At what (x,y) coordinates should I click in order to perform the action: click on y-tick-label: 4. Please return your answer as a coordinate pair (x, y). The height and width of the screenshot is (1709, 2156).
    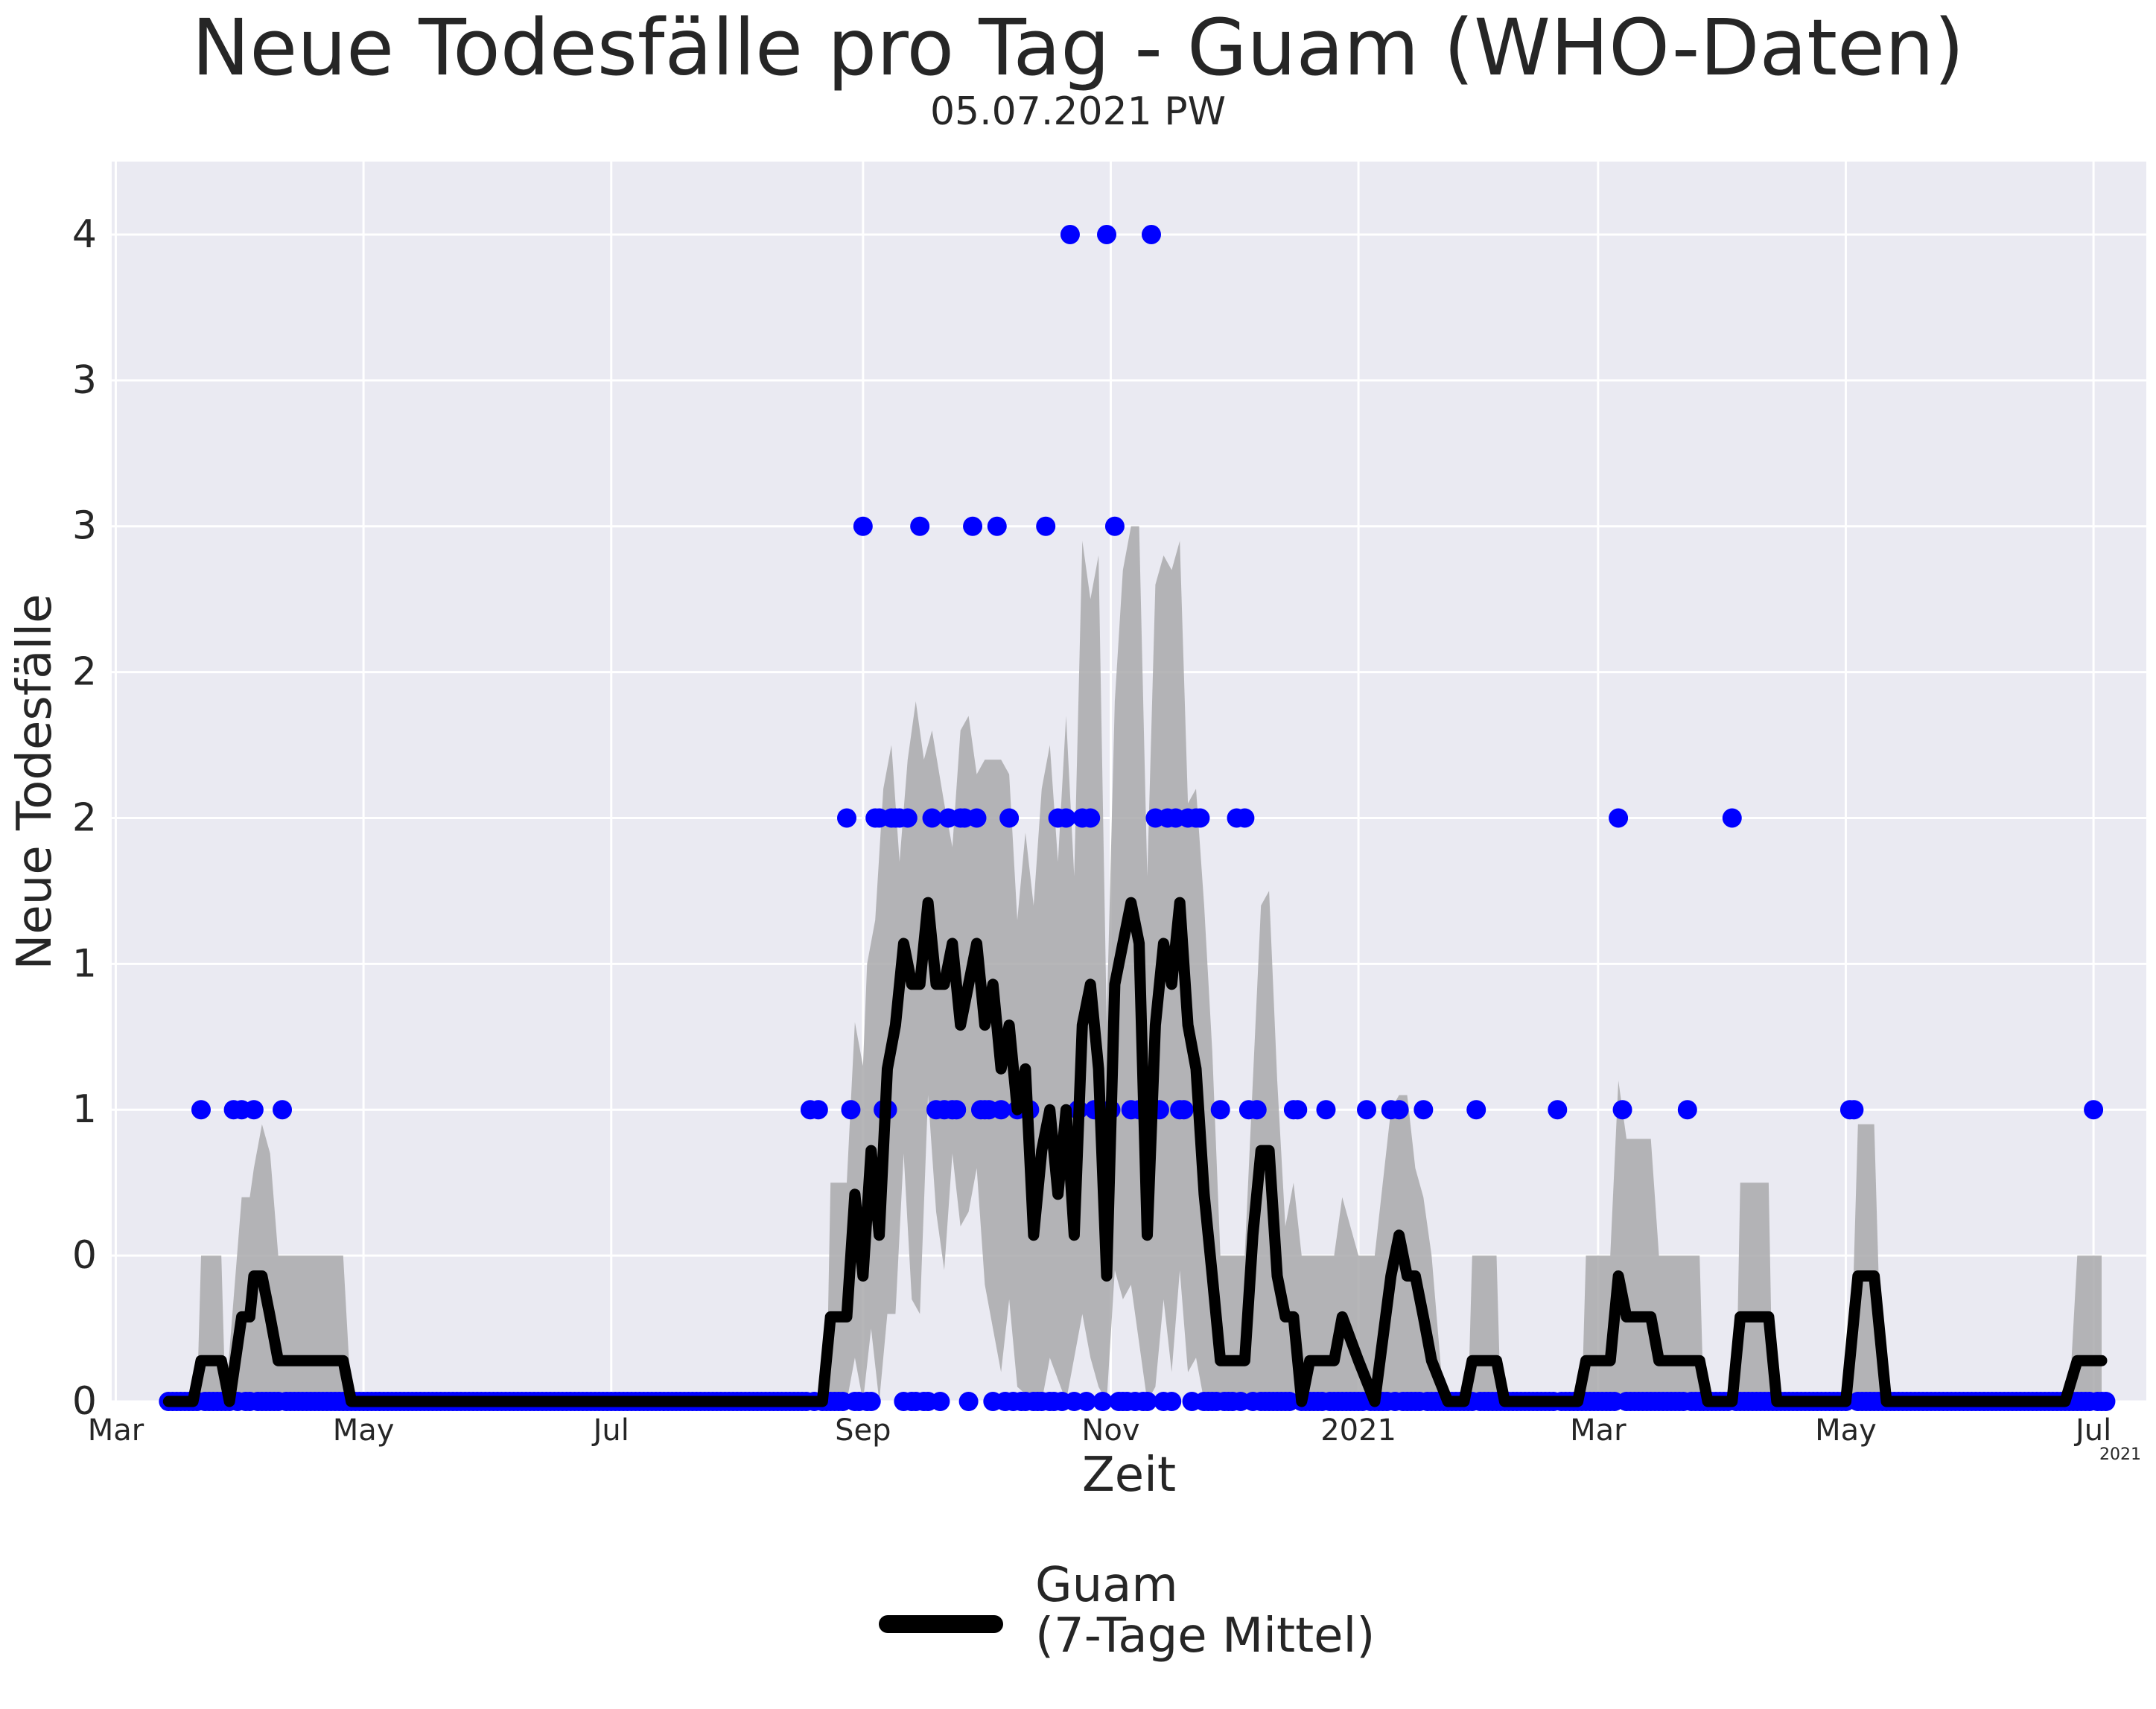
    Looking at the image, I should click on (84, 234).